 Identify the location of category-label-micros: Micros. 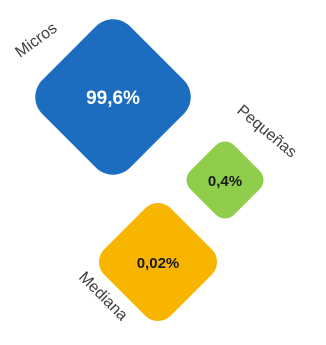
(36, 40).